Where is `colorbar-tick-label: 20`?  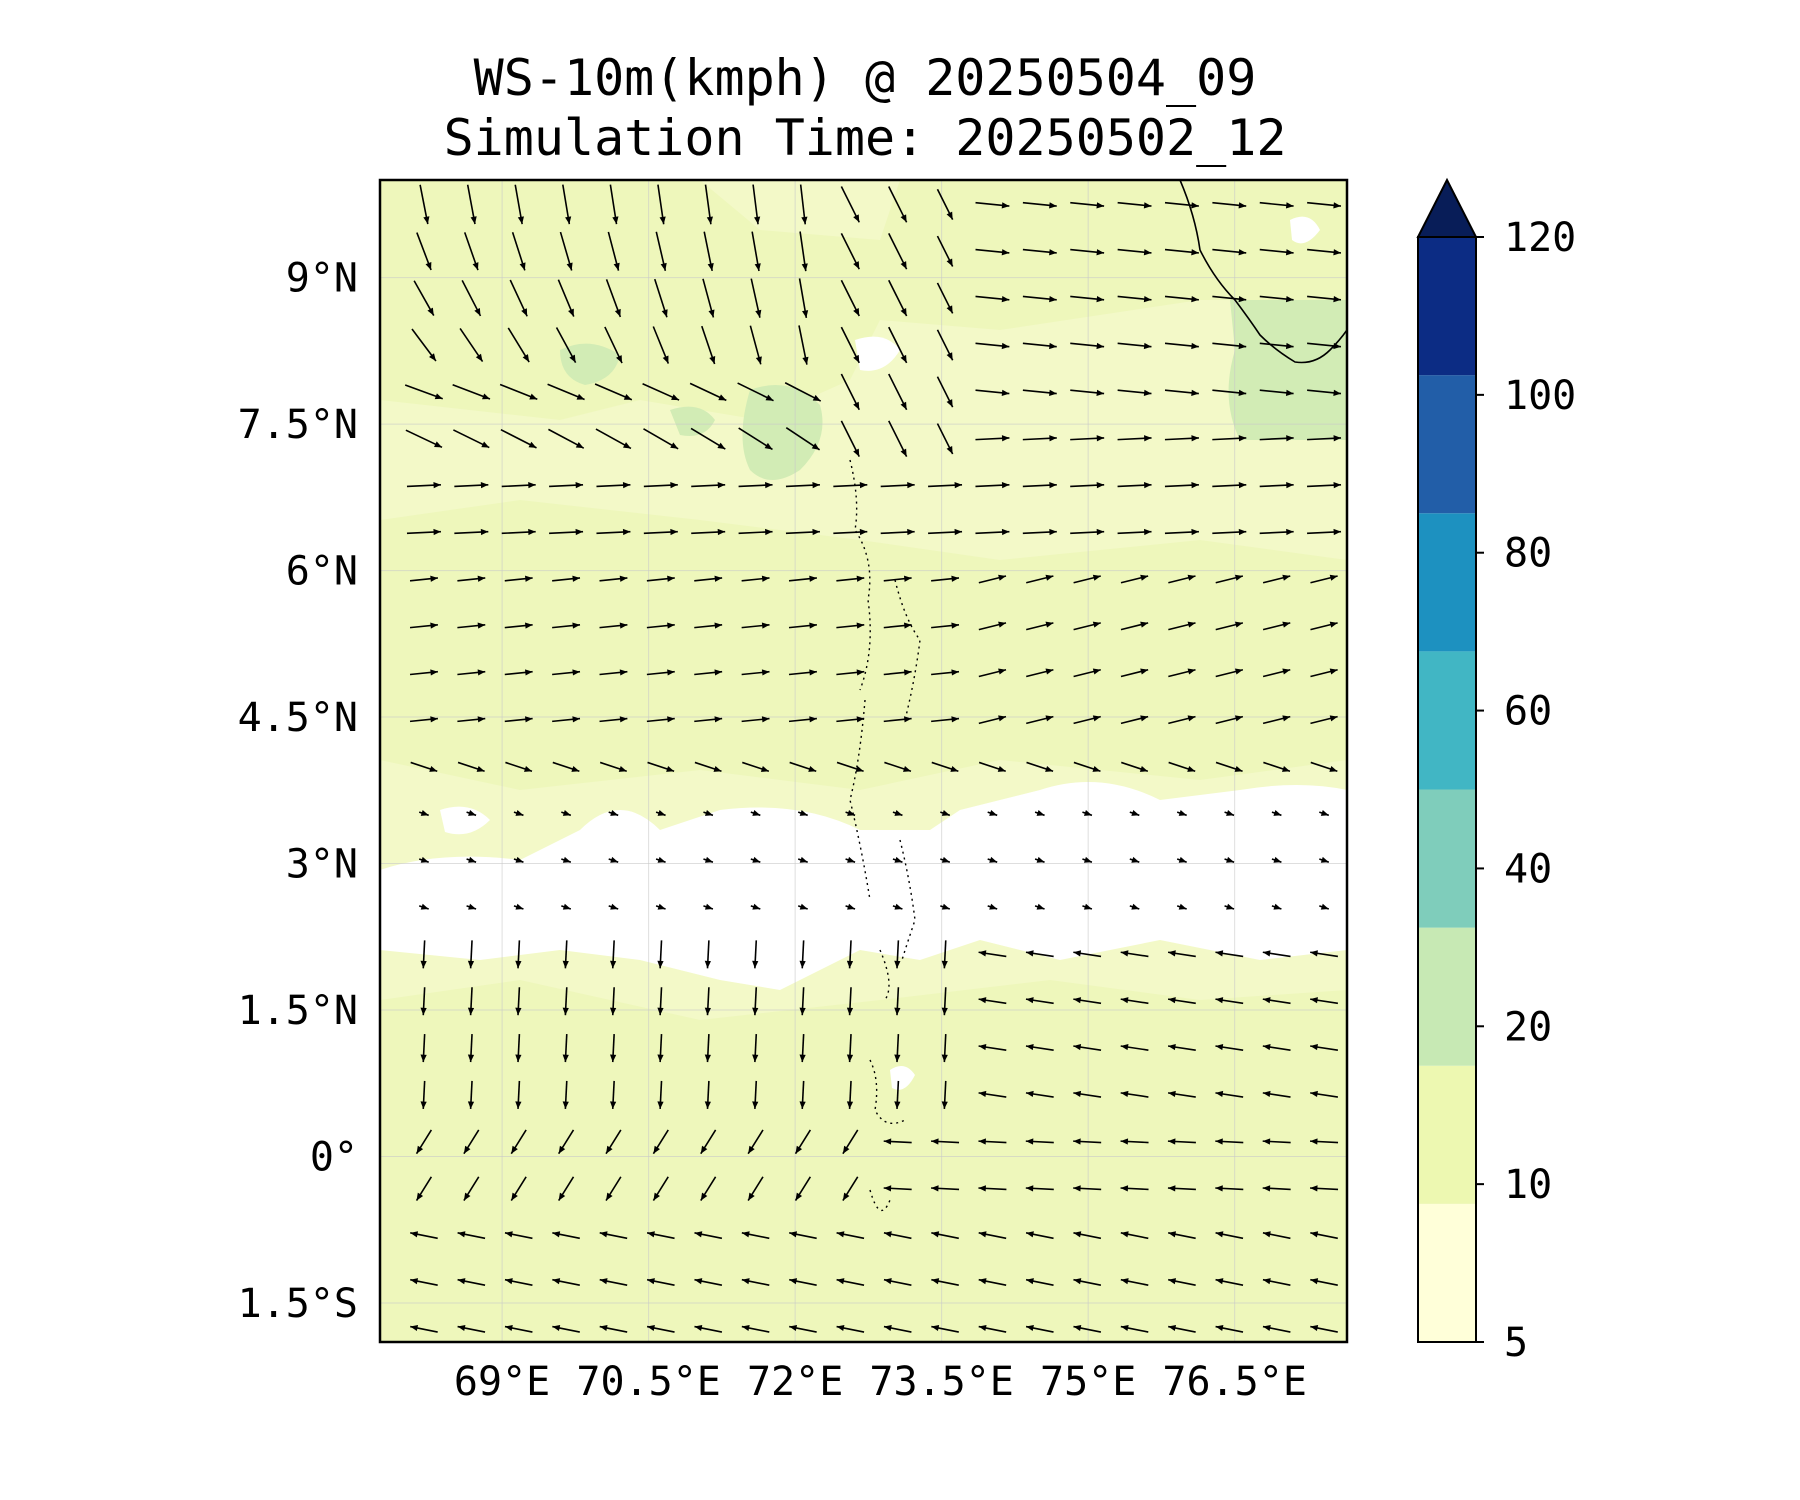
colorbar-tick-label: 20 is located at coordinates (1528, 1027).